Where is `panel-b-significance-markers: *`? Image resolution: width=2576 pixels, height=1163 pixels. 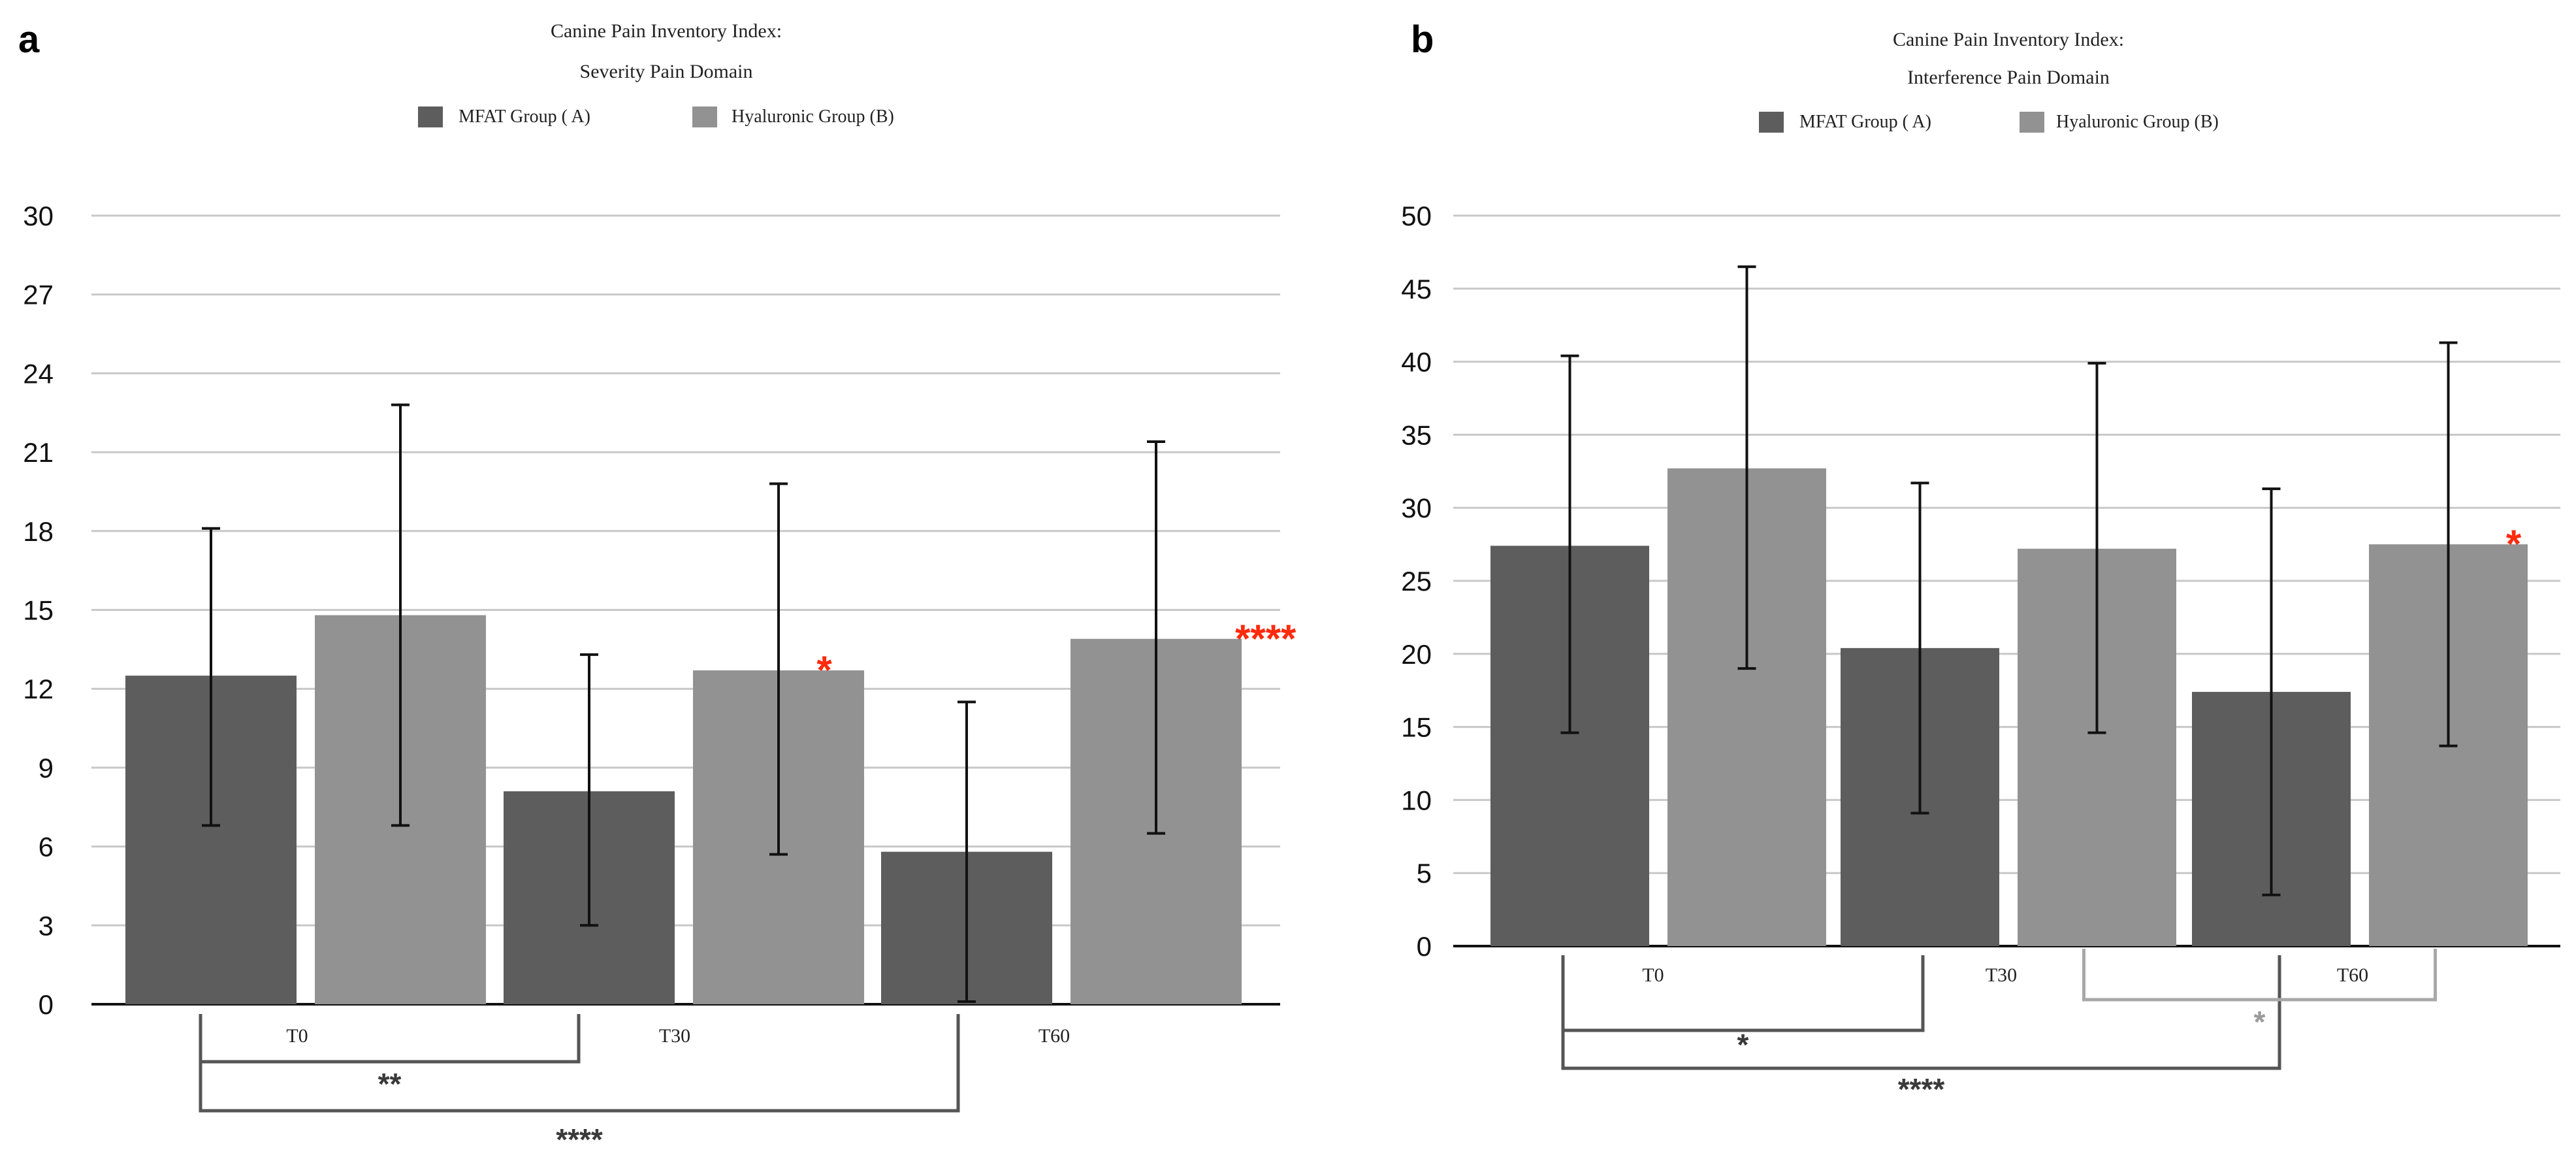
panel-b-significance-markers: * is located at coordinates (2514, 544).